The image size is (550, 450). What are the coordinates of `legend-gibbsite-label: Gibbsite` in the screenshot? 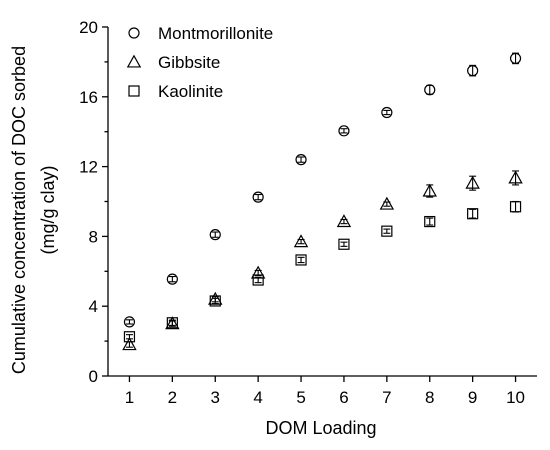 It's located at (189, 62).